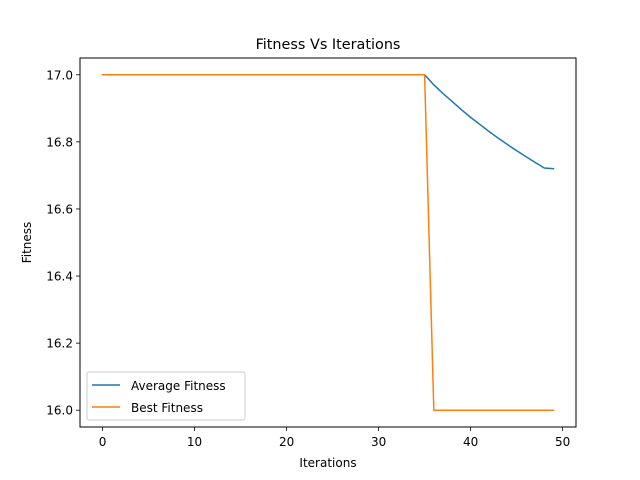 The height and width of the screenshot is (480, 640). Describe the element at coordinates (59, 411) in the screenshot. I see `y-tick-label: 16.0` at that location.